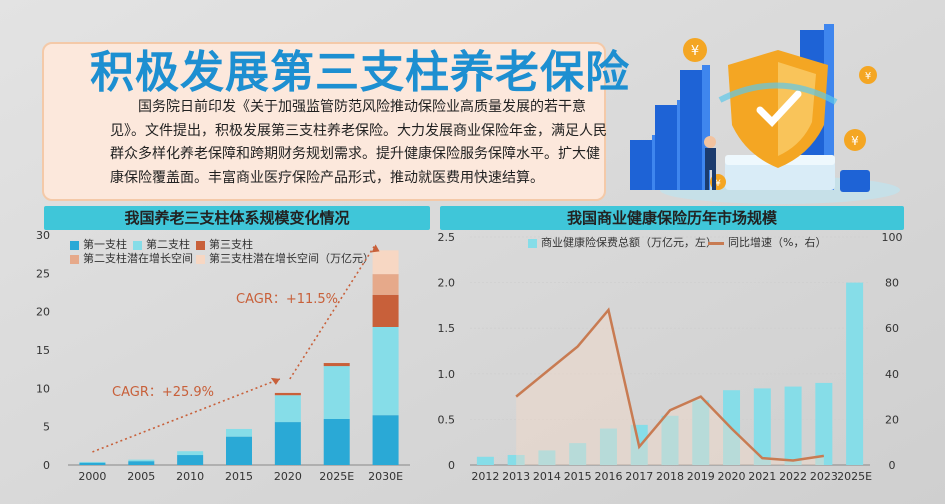  Describe the element at coordinates (778, 109) in the screenshot. I see `shield-icon` at that location.